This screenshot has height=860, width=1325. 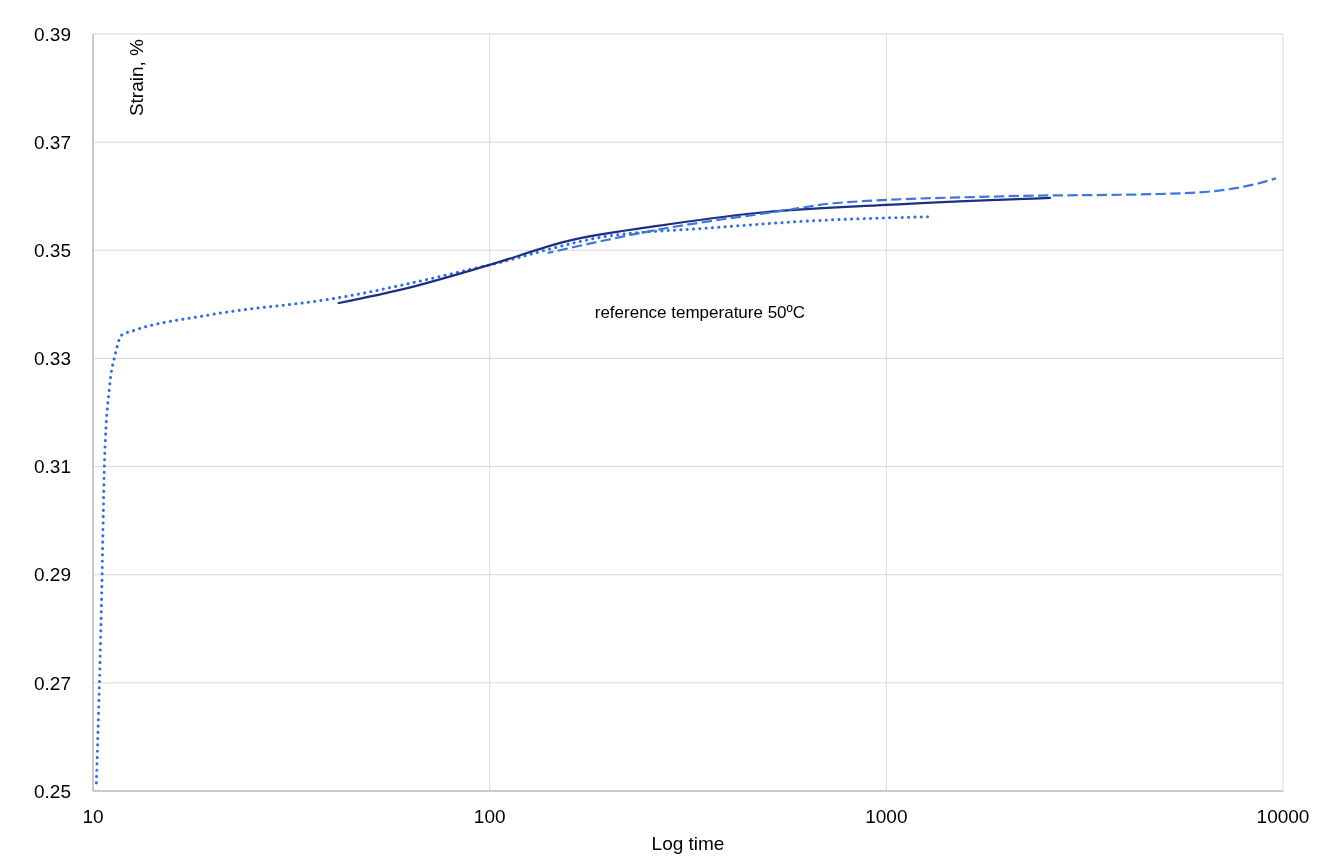 What do you see at coordinates (688, 843) in the screenshot?
I see `x-axis-title: Log time` at bounding box center [688, 843].